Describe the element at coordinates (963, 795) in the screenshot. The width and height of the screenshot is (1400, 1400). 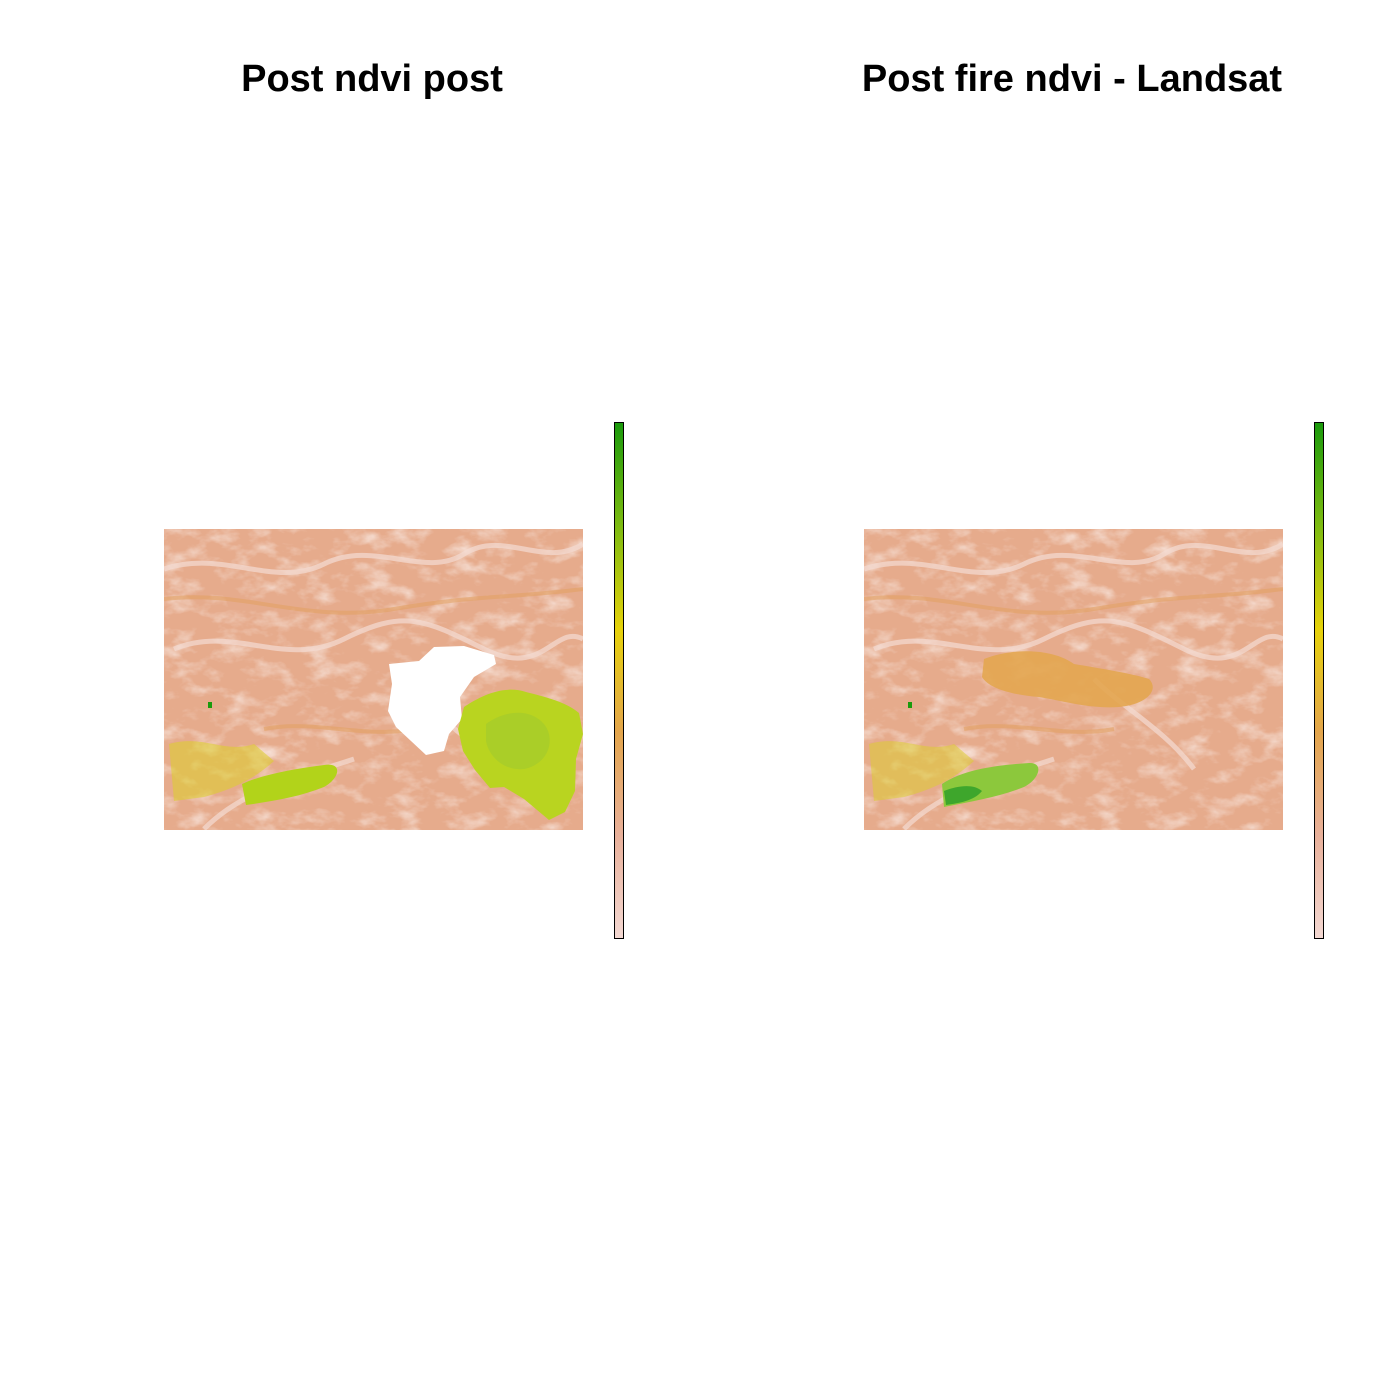
I see `vegetation-core-left` at that location.